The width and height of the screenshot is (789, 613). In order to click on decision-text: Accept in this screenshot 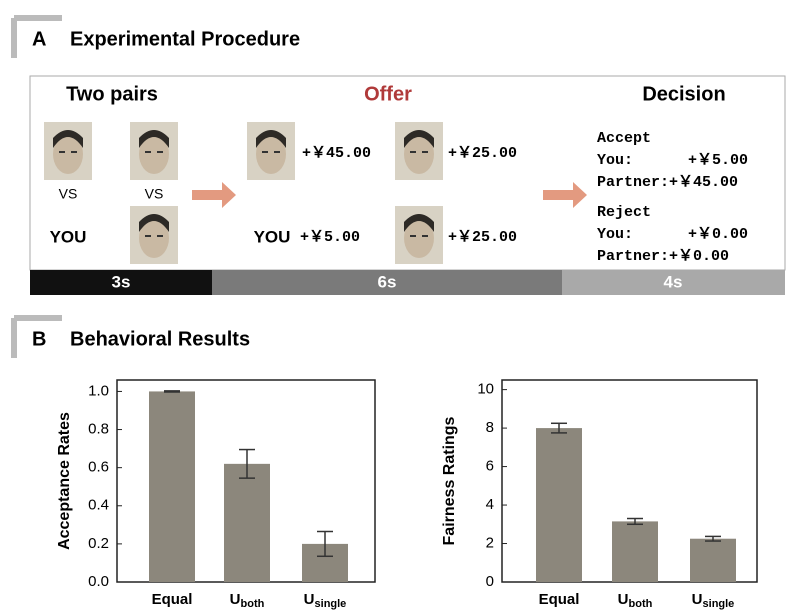, I will do `click(624, 138)`.